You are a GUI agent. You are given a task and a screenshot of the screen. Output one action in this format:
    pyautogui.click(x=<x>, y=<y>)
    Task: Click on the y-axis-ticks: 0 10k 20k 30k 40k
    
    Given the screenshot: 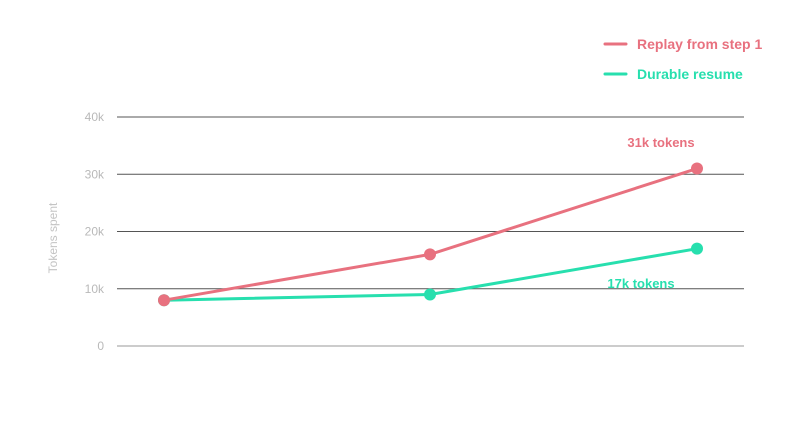 What is the action you would take?
    pyautogui.click(x=95, y=231)
    